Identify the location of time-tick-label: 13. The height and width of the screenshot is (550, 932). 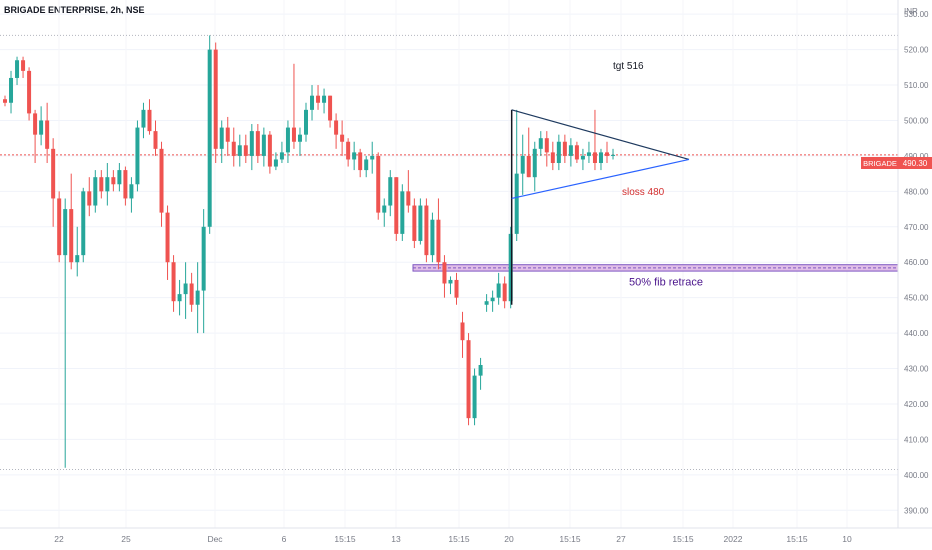
(396, 539).